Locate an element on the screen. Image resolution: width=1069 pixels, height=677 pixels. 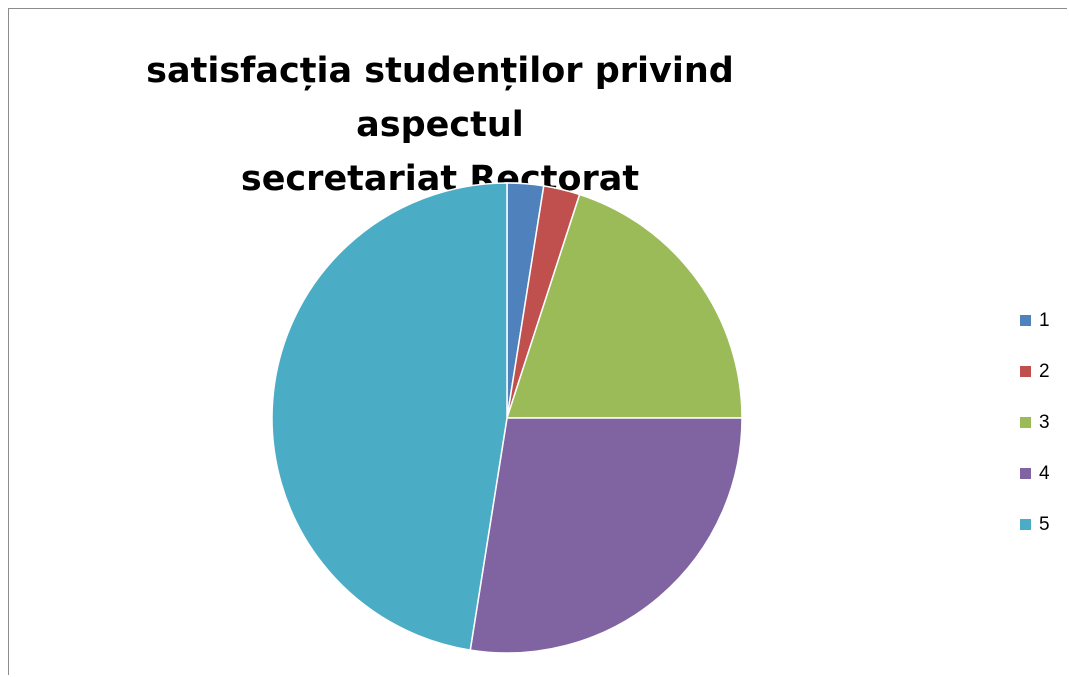
legend-item-4: 4 is located at coordinates (1042, 474).